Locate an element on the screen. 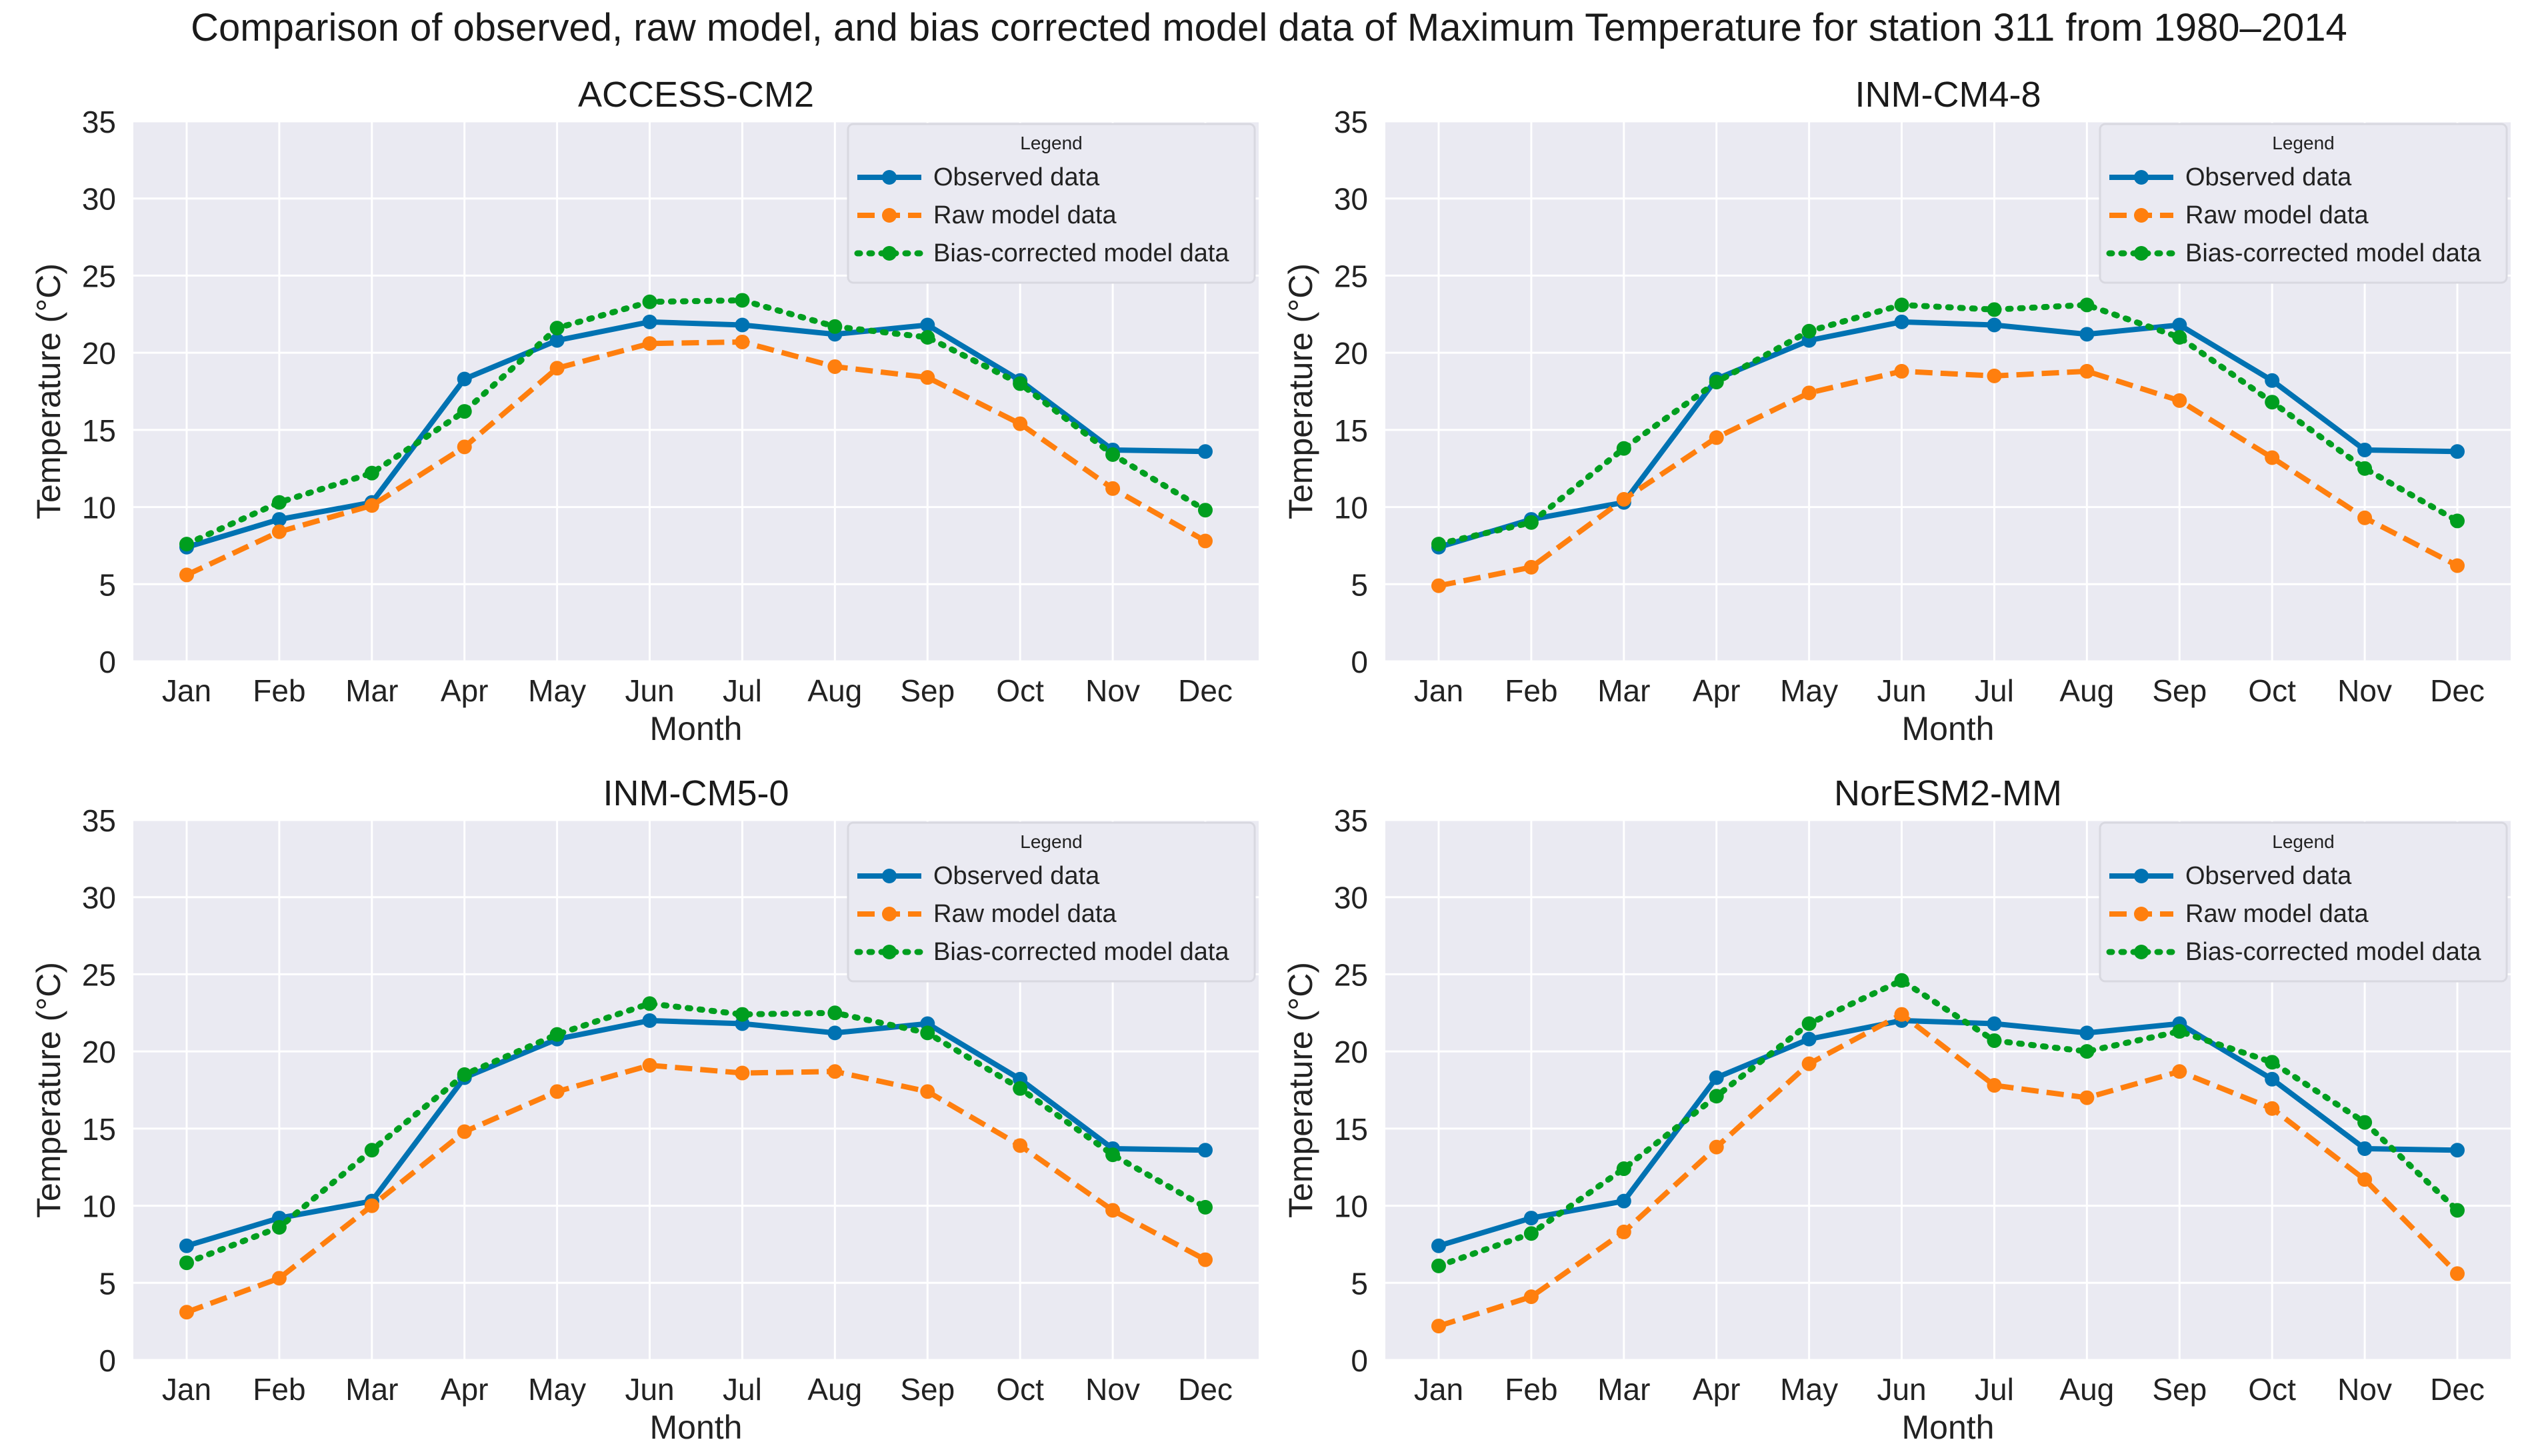 This screenshot has width=2538, height=1456. x-tick-label: Jul is located at coordinates (1994, 690).